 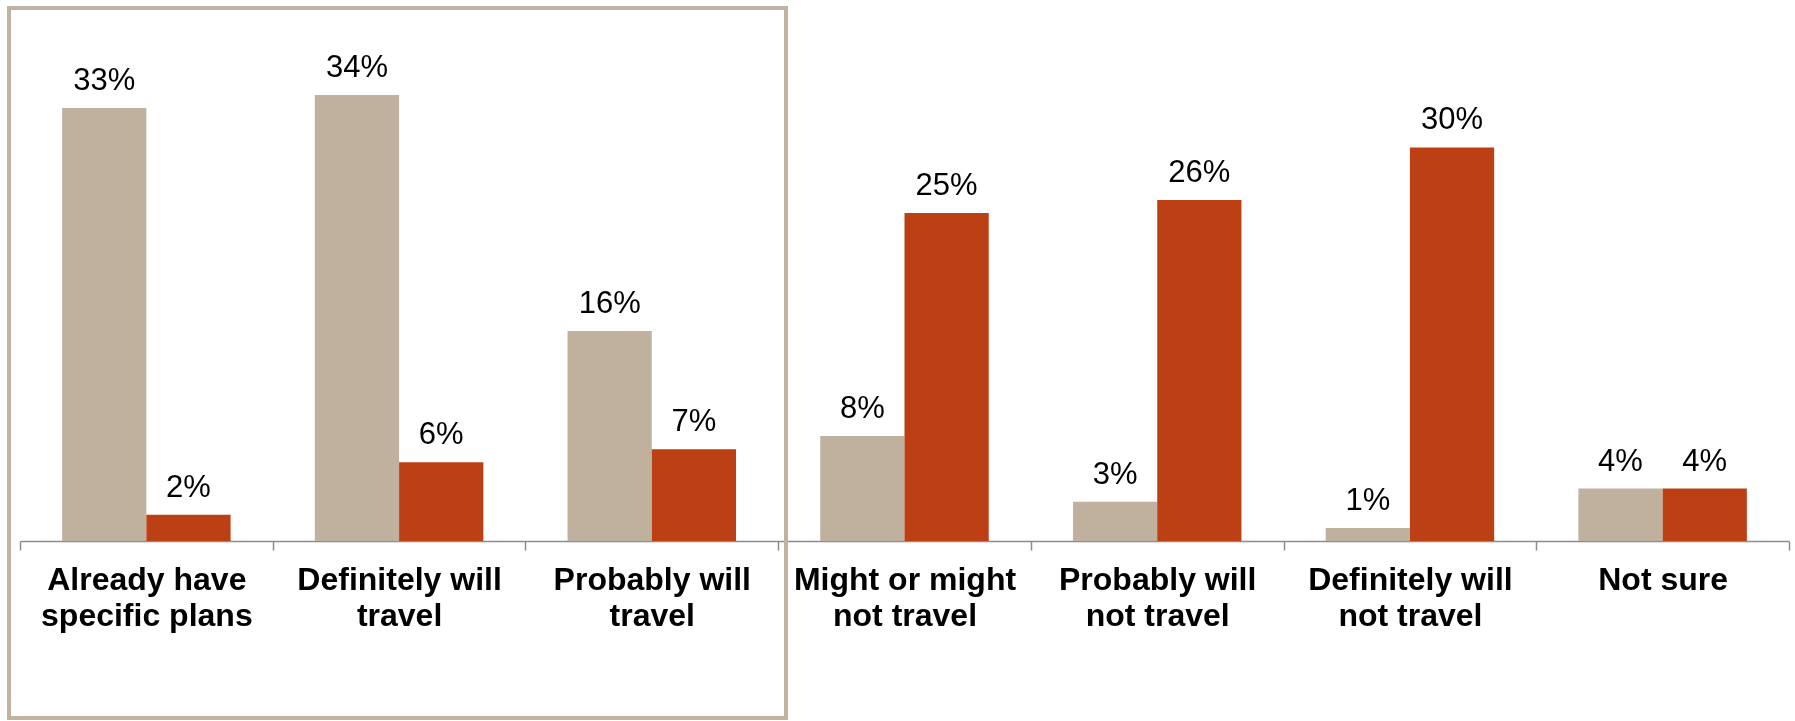 I want to click on data-label: 7%, so click(x=694, y=421).